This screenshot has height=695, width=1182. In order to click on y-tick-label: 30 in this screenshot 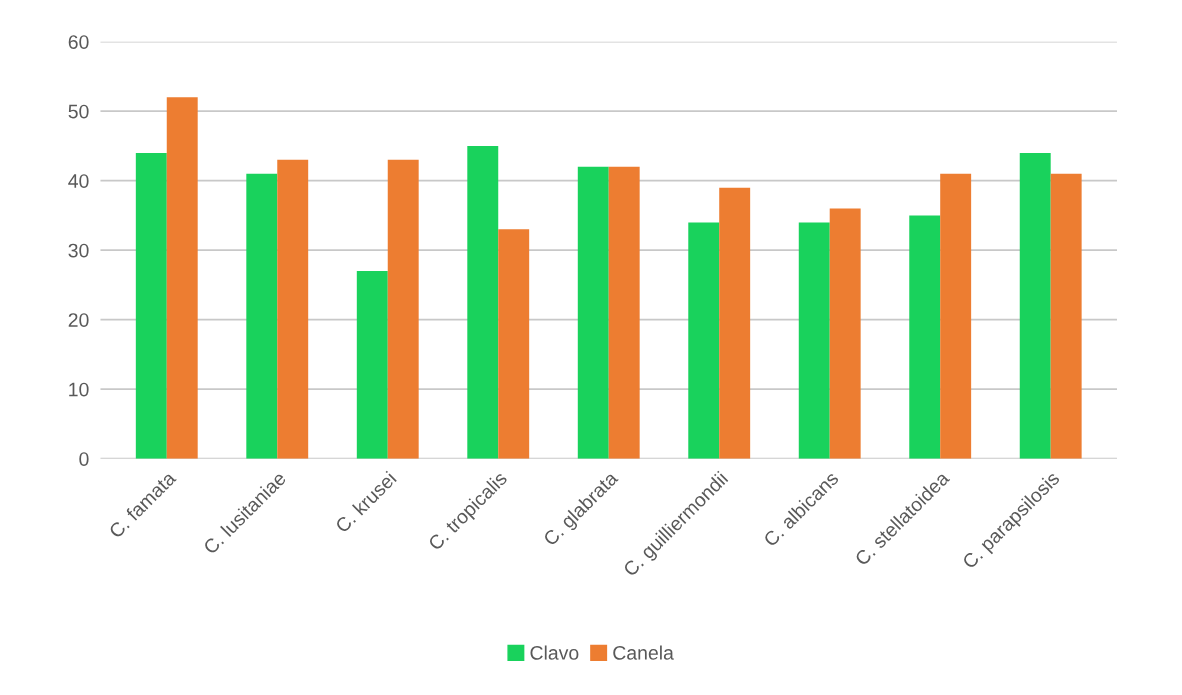, I will do `click(78, 250)`.